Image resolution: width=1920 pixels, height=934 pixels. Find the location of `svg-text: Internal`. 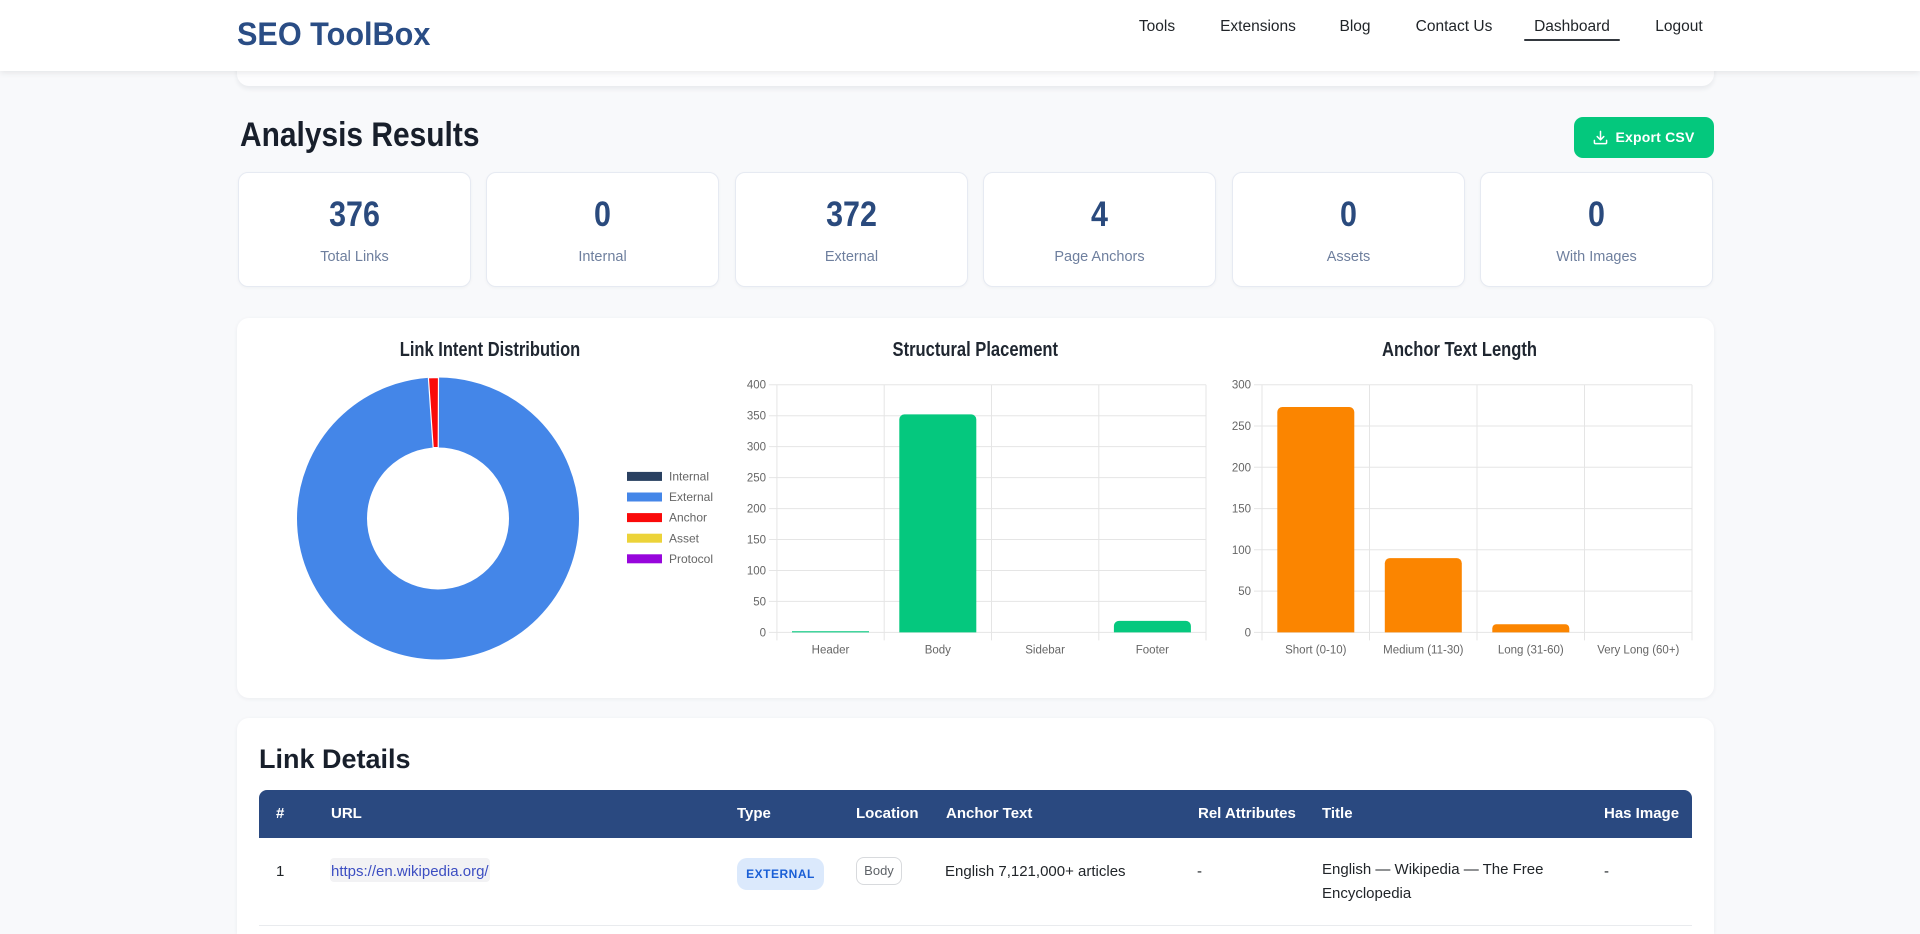

svg-text: Internal is located at coordinates (689, 477).